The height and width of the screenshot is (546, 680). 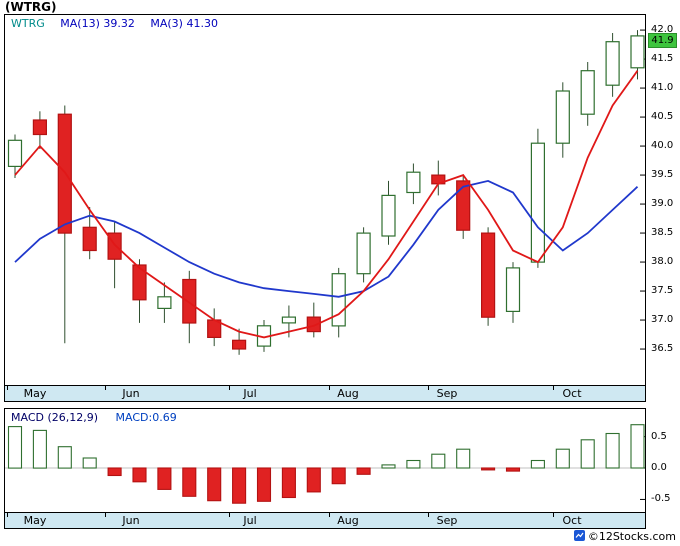 What do you see at coordinates (55, 417) in the screenshot?
I see `macd-label: MACD (26,12,9)` at bounding box center [55, 417].